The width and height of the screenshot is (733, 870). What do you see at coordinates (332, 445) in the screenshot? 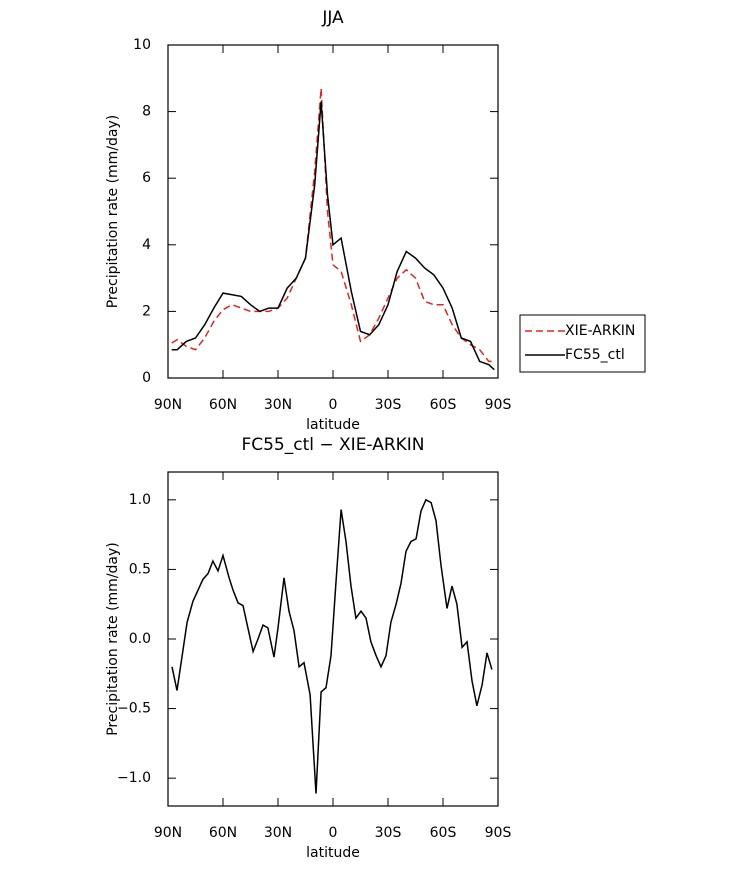
I see `chart-title: FC55_ctl − XIE-ARKIN` at bounding box center [332, 445].